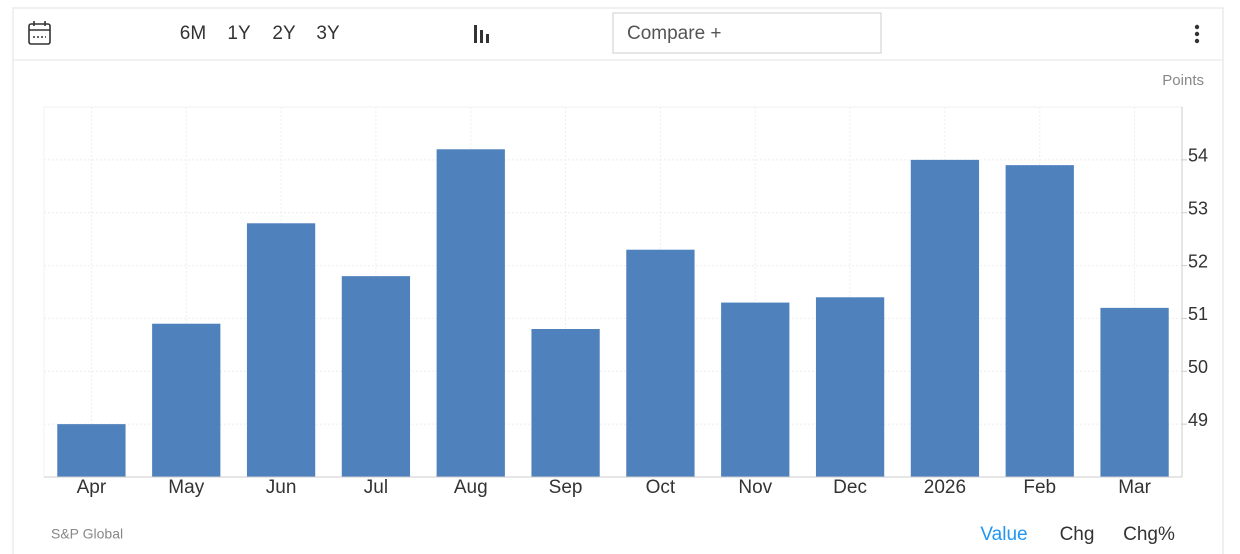  Describe the element at coordinates (850, 487) in the screenshot. I see `x-tick-label: Dec` at that location.